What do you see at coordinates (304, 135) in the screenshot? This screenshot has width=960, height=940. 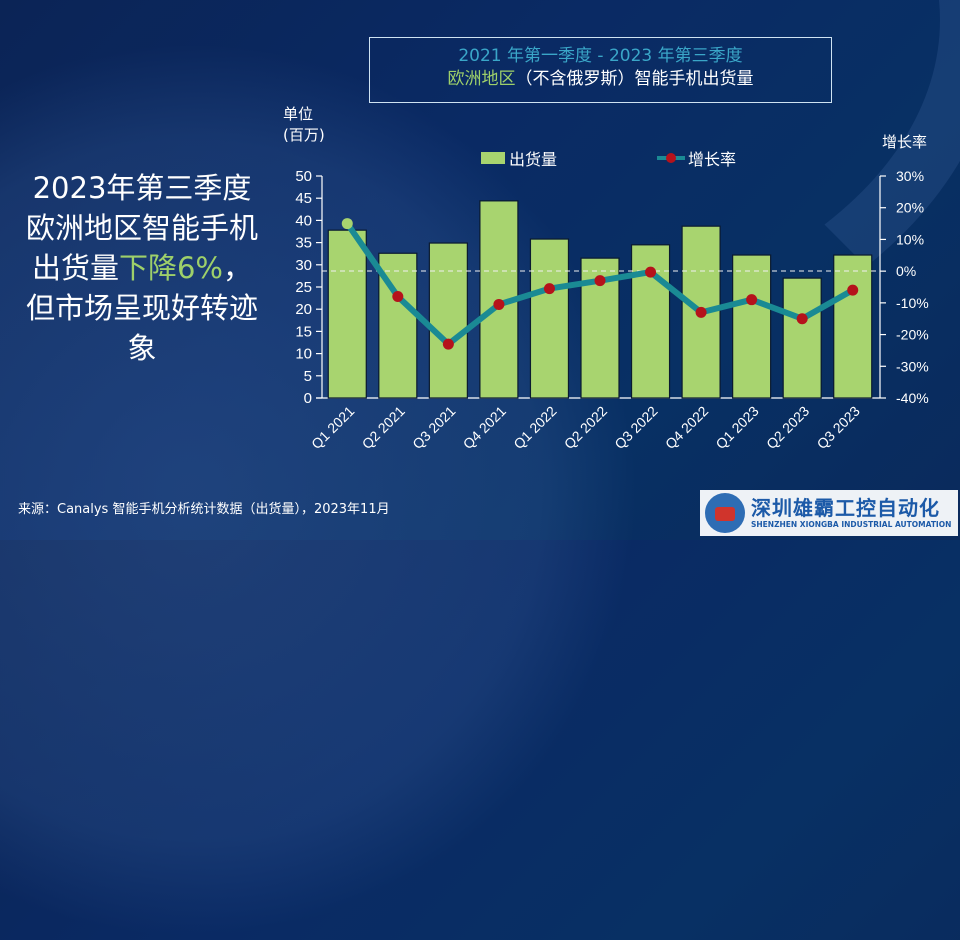 I see `unit-line2: (百万)` at bounding box center [304, 135].